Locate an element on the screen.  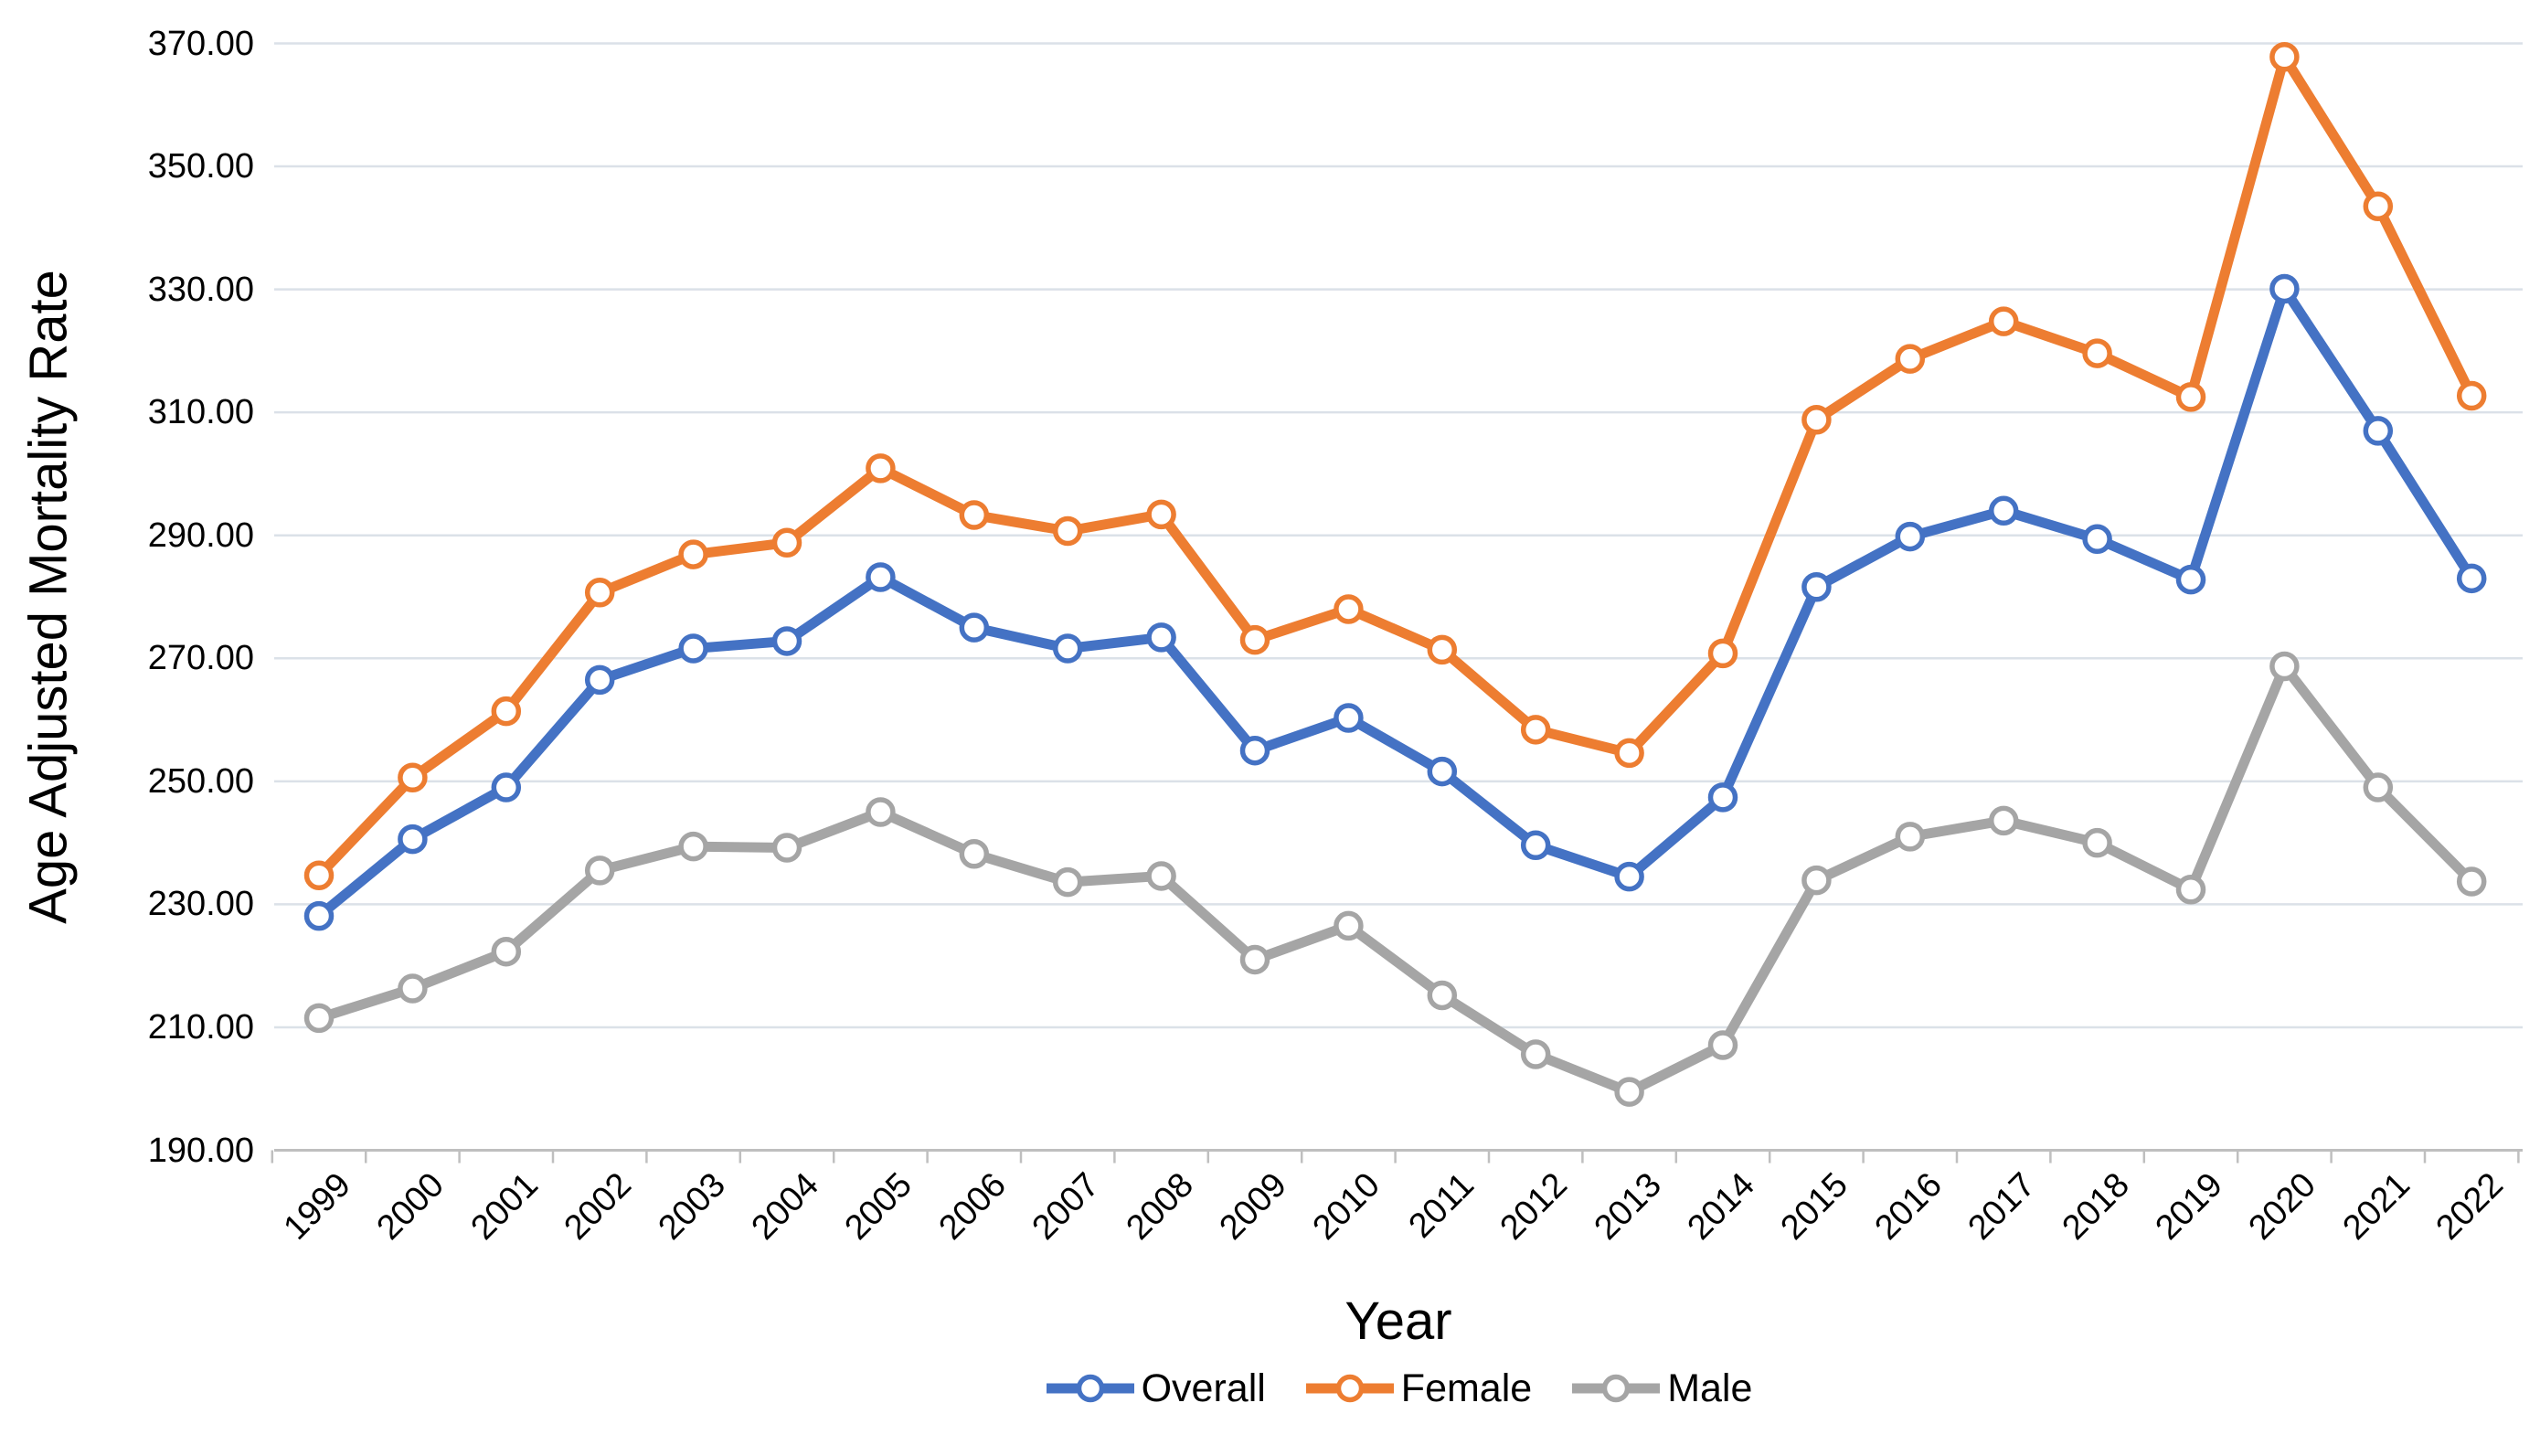
y-axis-tick-label: 350.00 is located at coordinates (201, 167).